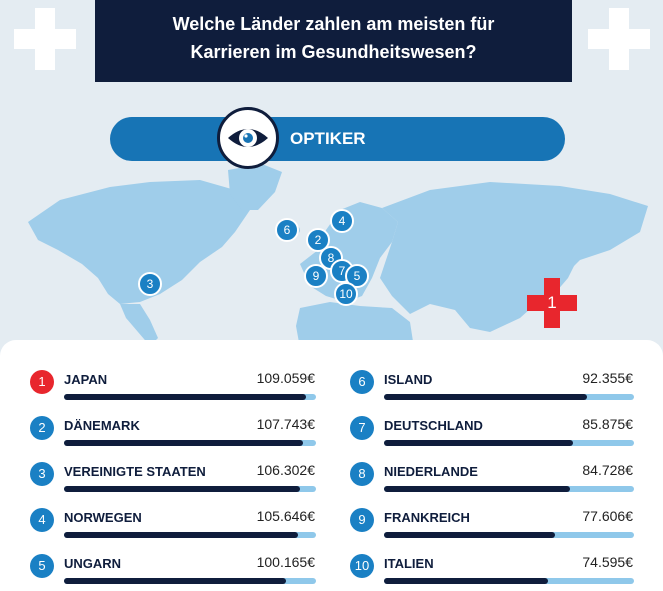 The height and width of the screenshot is (591, 663). I want to click on country-name: ITALIEN, so click(409, 563).